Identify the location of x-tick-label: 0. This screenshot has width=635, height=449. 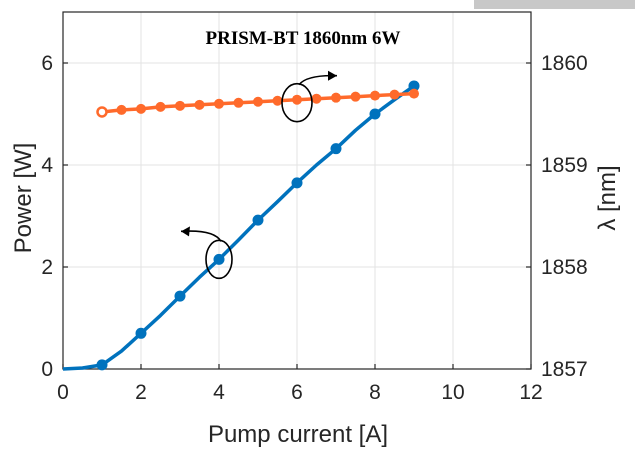
(63, 392).